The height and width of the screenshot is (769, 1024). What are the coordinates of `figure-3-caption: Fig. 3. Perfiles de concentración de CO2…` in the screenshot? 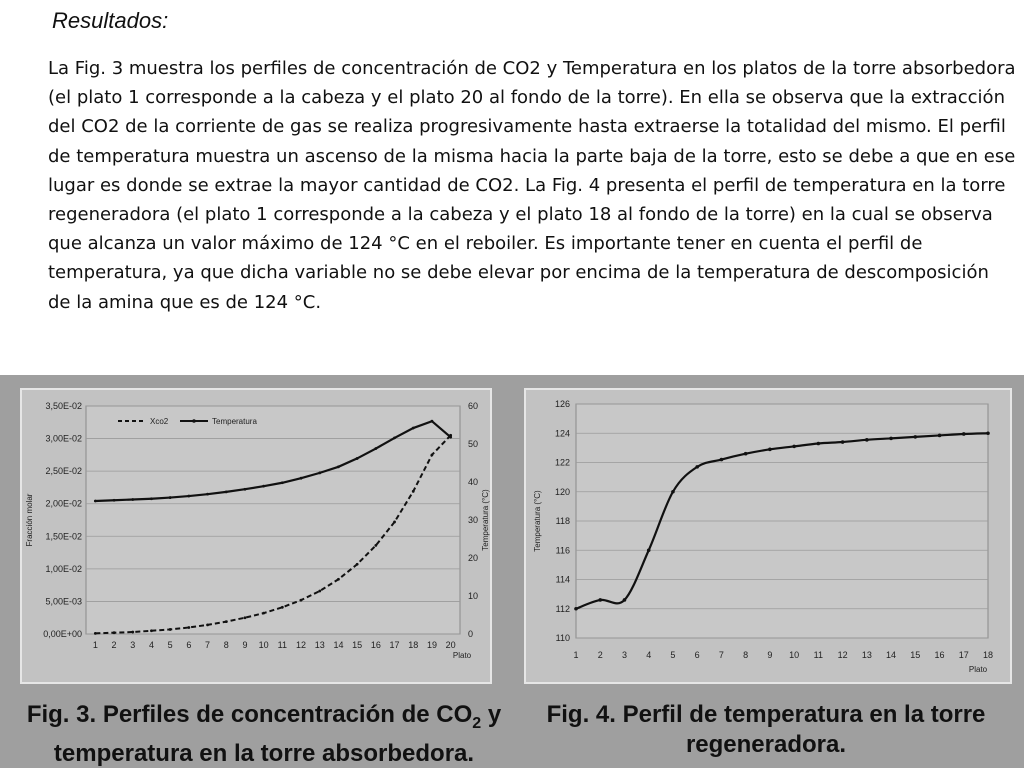 It's located at (264, 734).